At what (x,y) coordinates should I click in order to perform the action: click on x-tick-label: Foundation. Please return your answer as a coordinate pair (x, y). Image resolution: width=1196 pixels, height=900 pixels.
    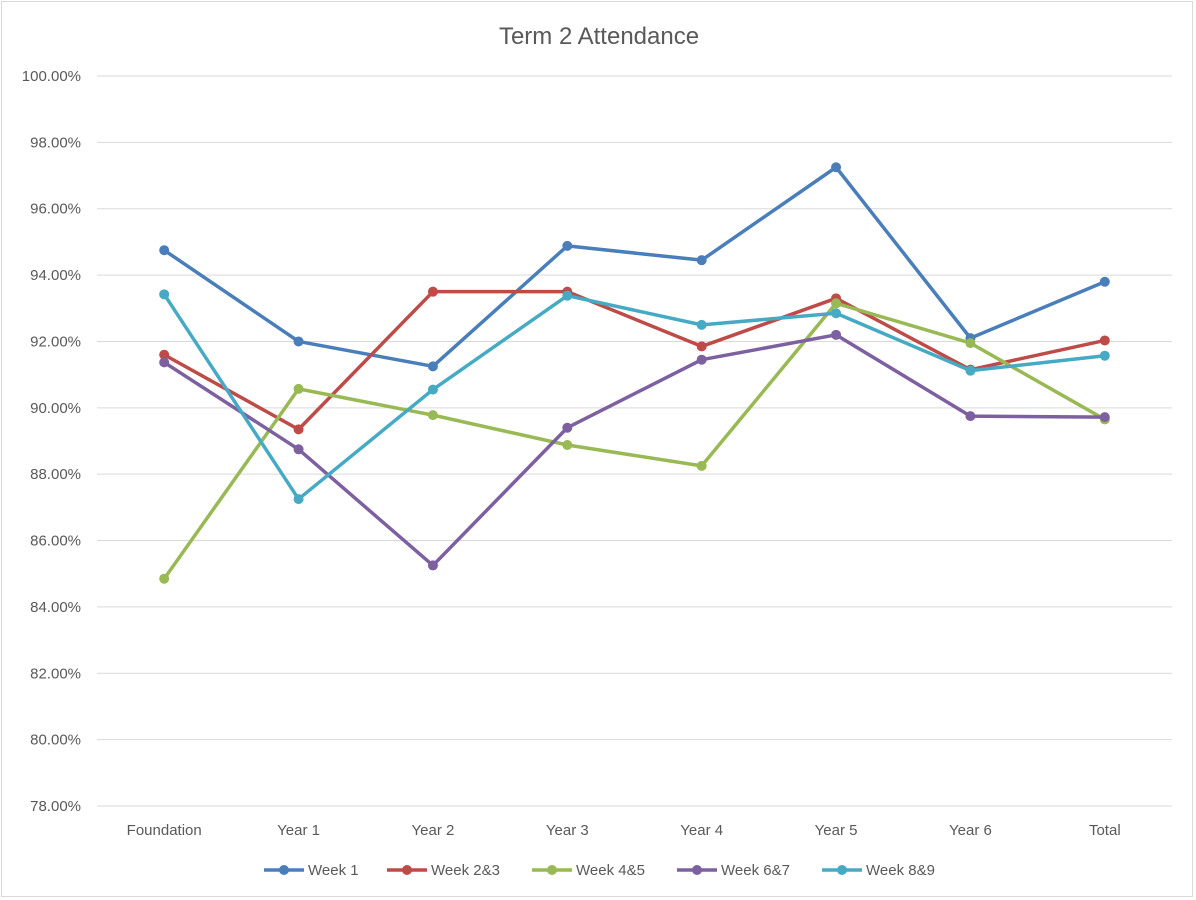
    Looking at the image, I should click on (164, 830).